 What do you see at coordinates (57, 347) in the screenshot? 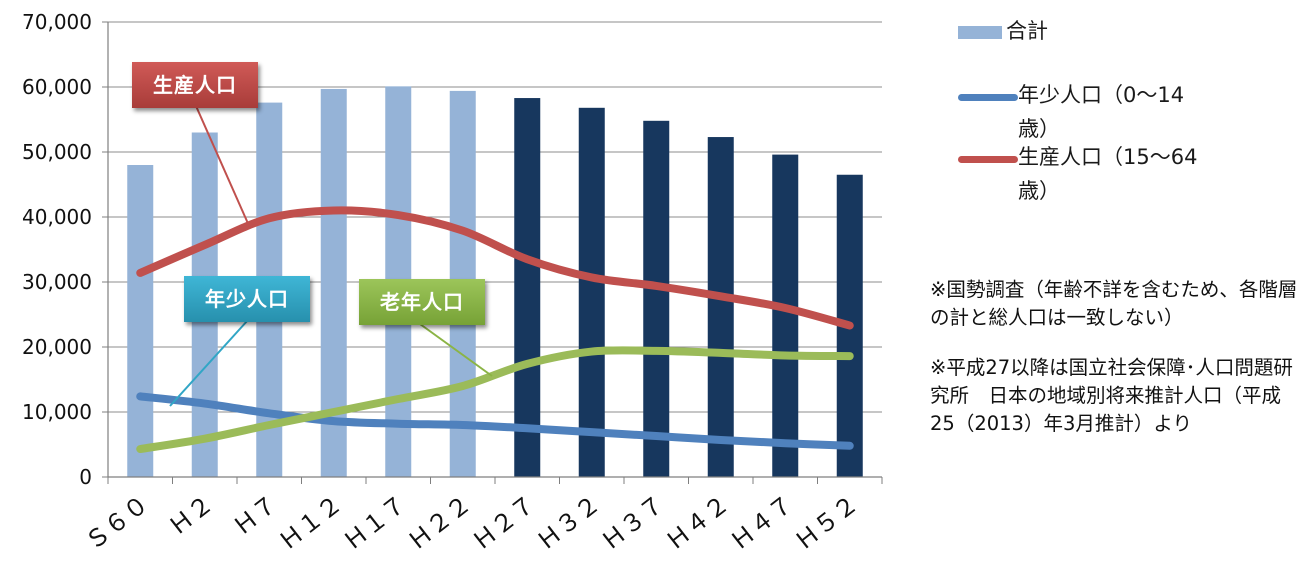
I see `y-tick-label: 20,000` at bounding box center [57, 347].